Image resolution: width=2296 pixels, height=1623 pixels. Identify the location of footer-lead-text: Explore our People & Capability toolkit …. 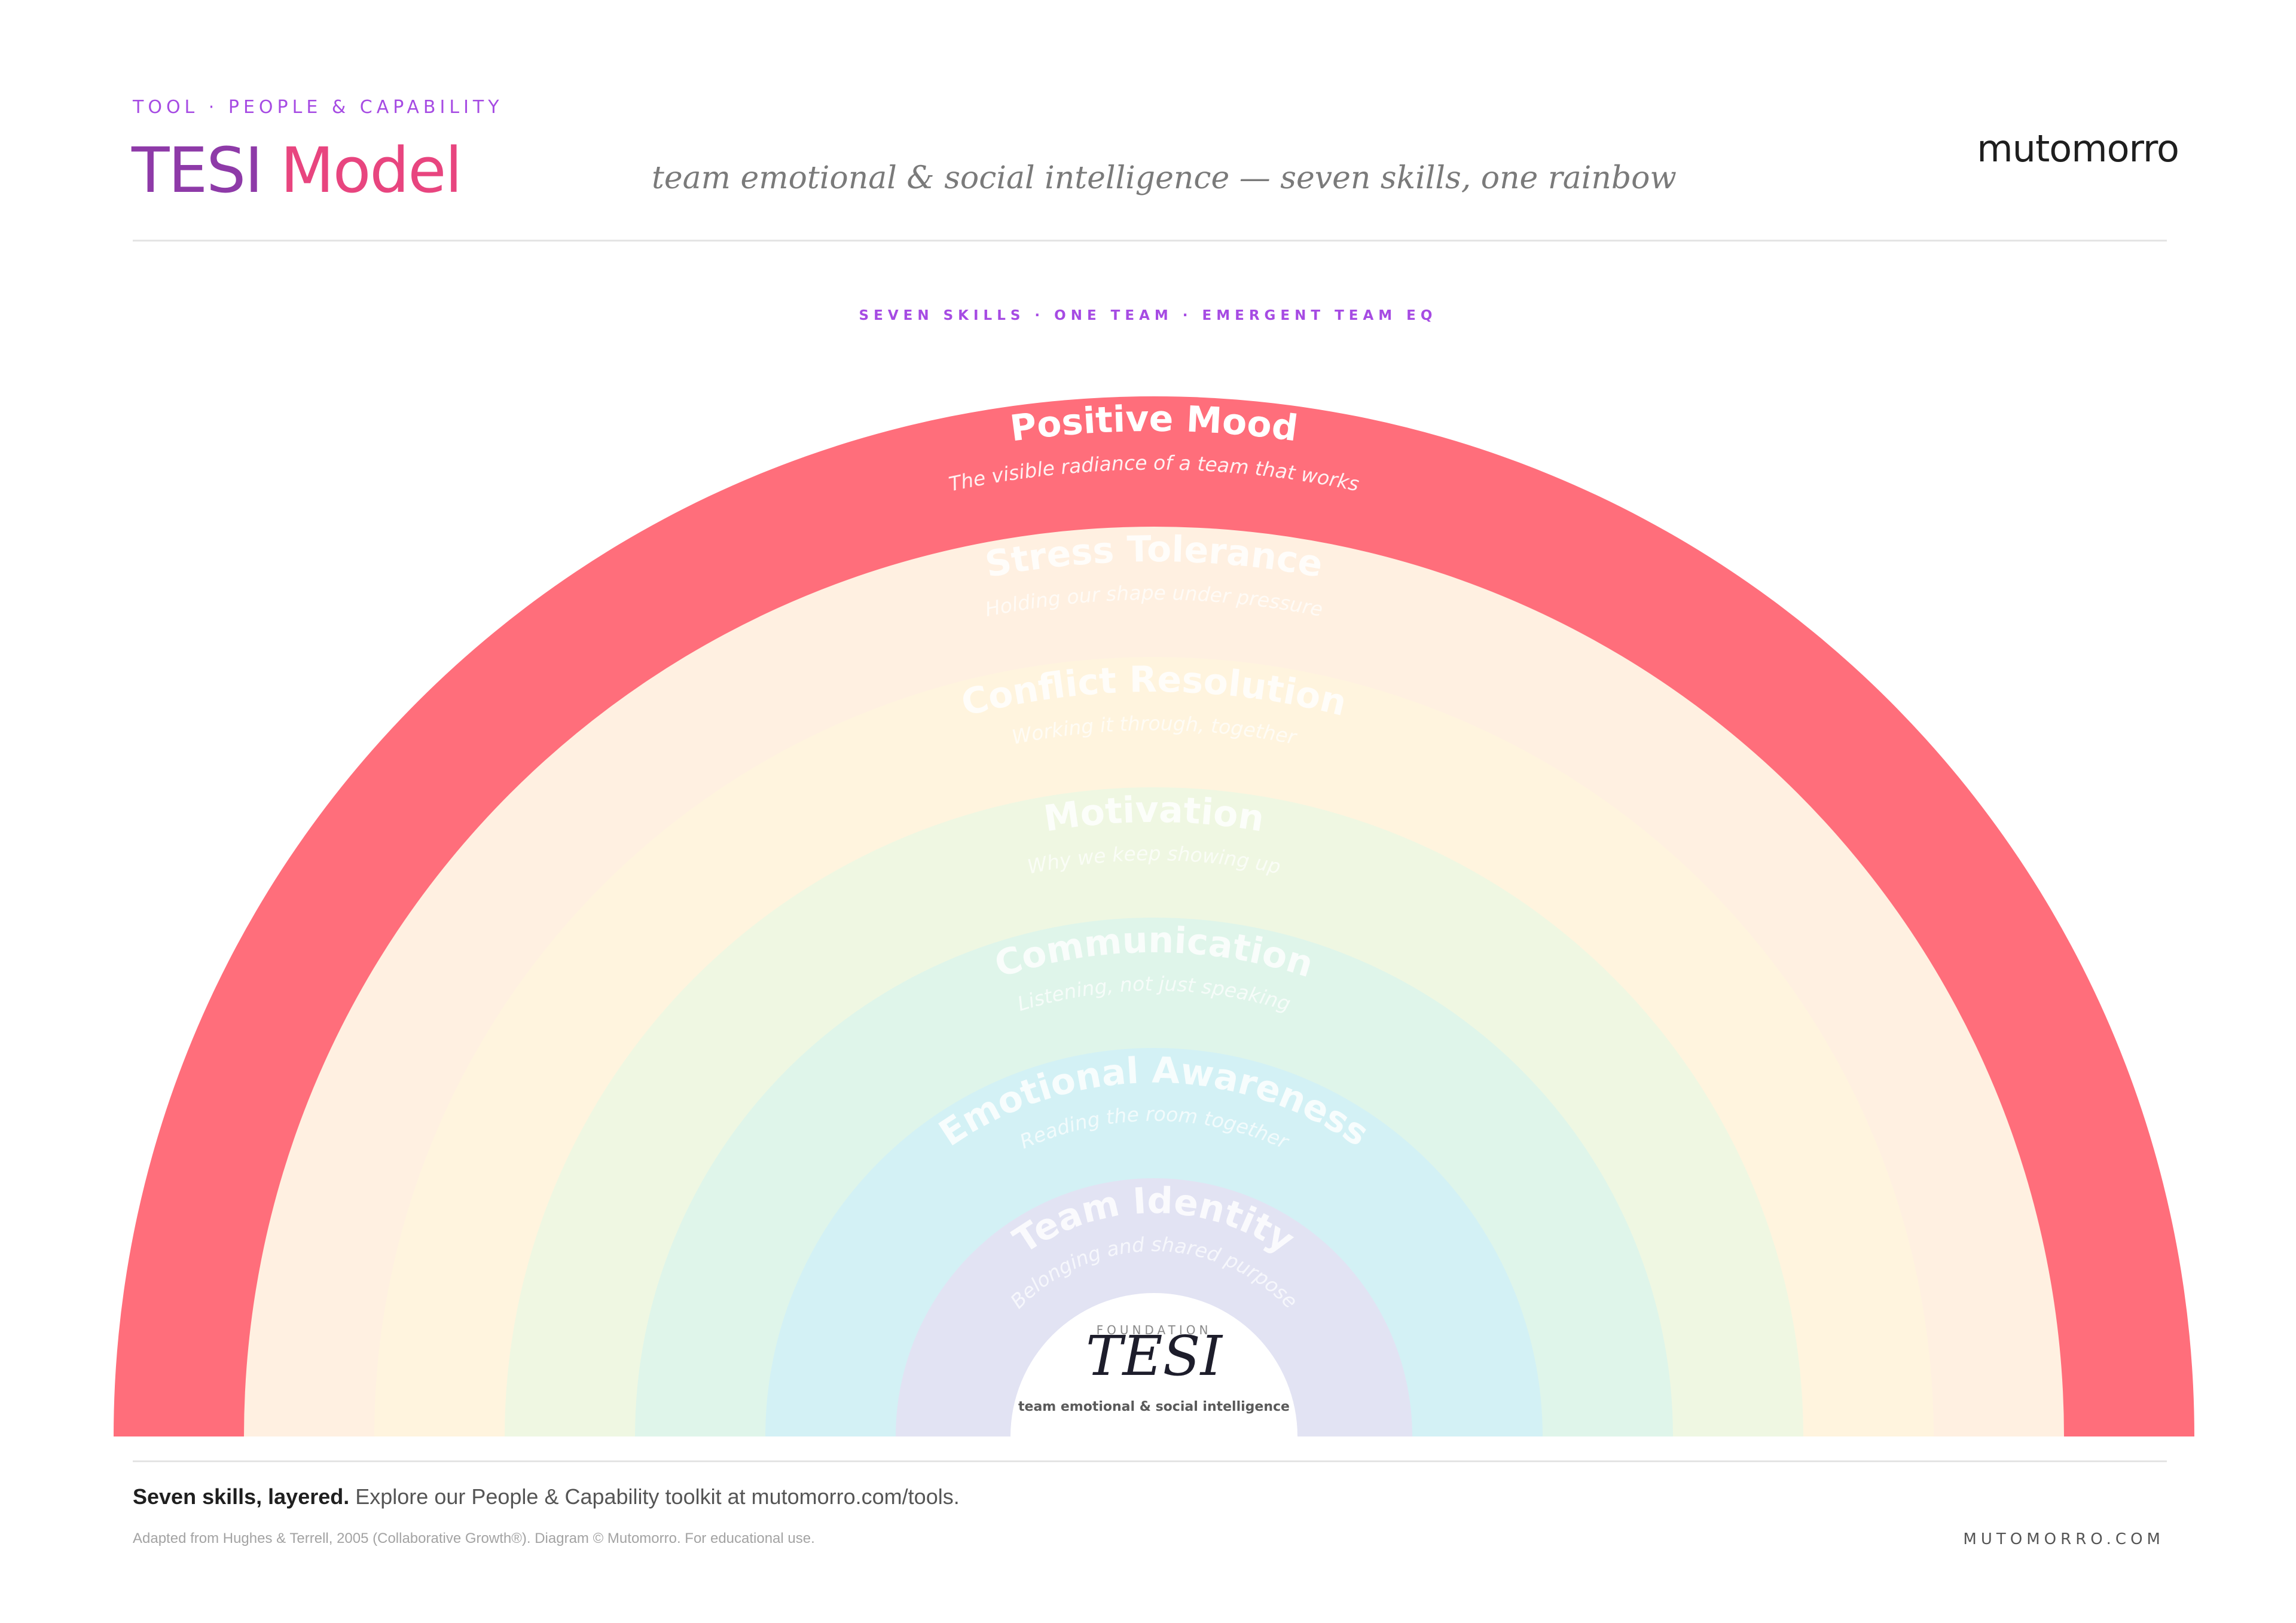
(657, 1497).